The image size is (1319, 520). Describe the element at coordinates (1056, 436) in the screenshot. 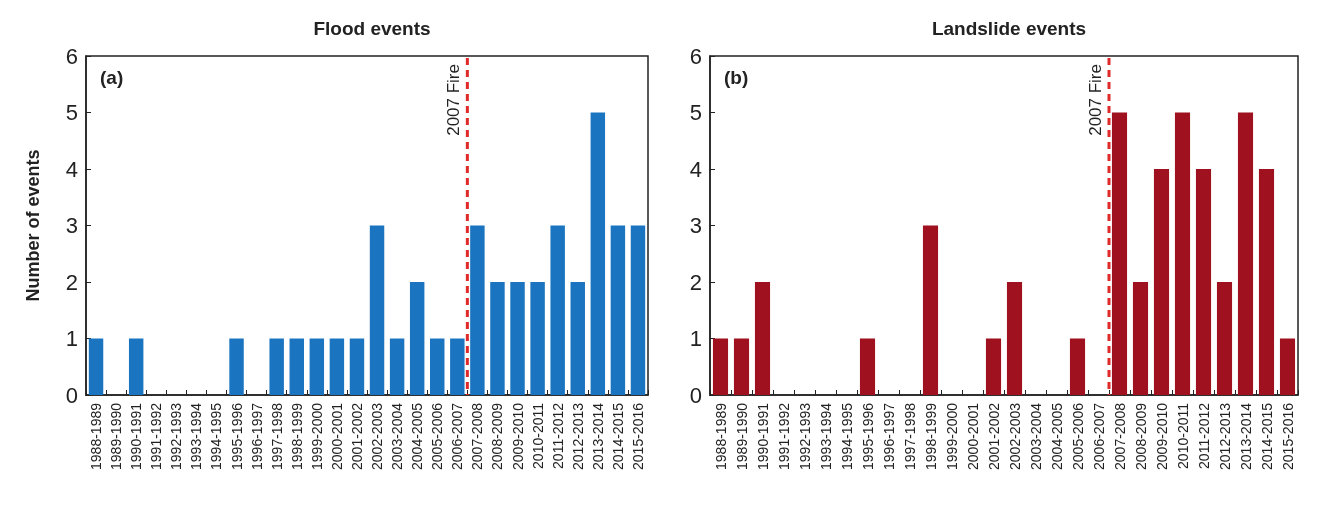

I see `x-tick-label: 2004-2005` at that location.